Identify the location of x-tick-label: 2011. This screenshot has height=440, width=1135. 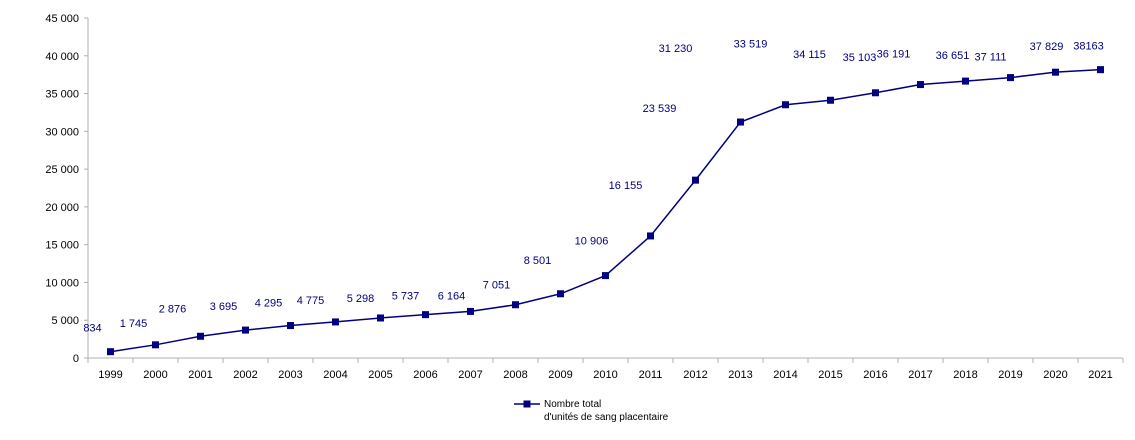
(651, 375).